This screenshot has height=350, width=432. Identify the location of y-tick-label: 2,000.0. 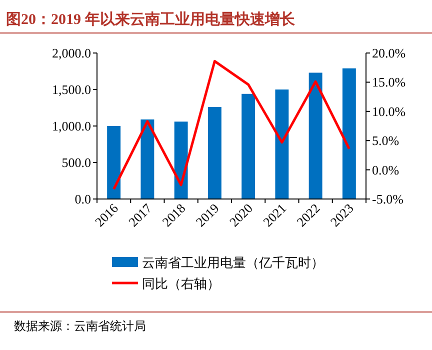
(71, 53).